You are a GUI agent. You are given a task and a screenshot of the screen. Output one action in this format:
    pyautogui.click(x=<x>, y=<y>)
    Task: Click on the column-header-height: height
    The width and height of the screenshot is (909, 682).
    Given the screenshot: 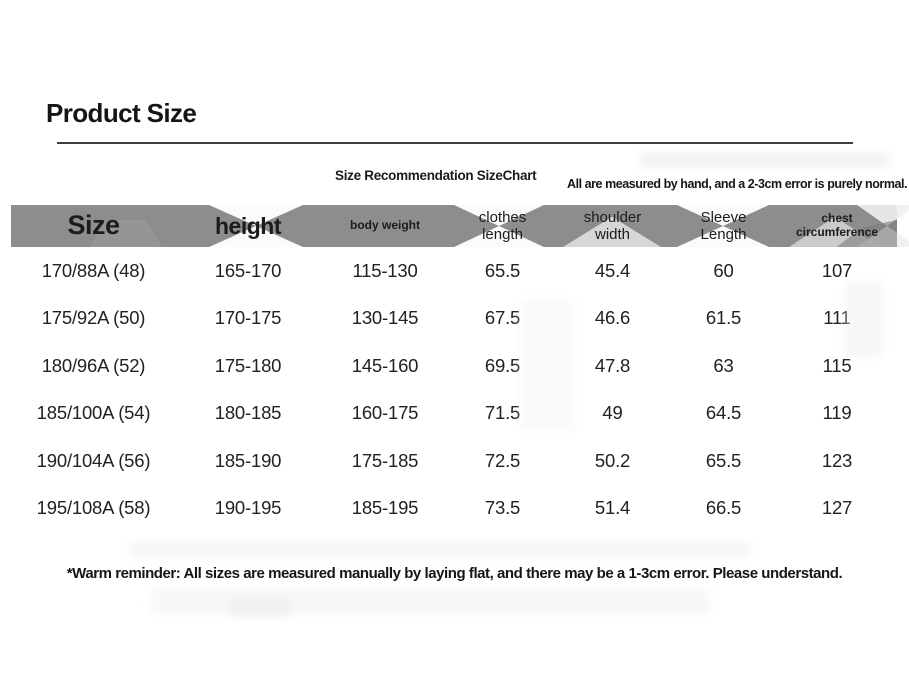 What is the action you would take?
    pyautogui.click(x=248, y=226)
    